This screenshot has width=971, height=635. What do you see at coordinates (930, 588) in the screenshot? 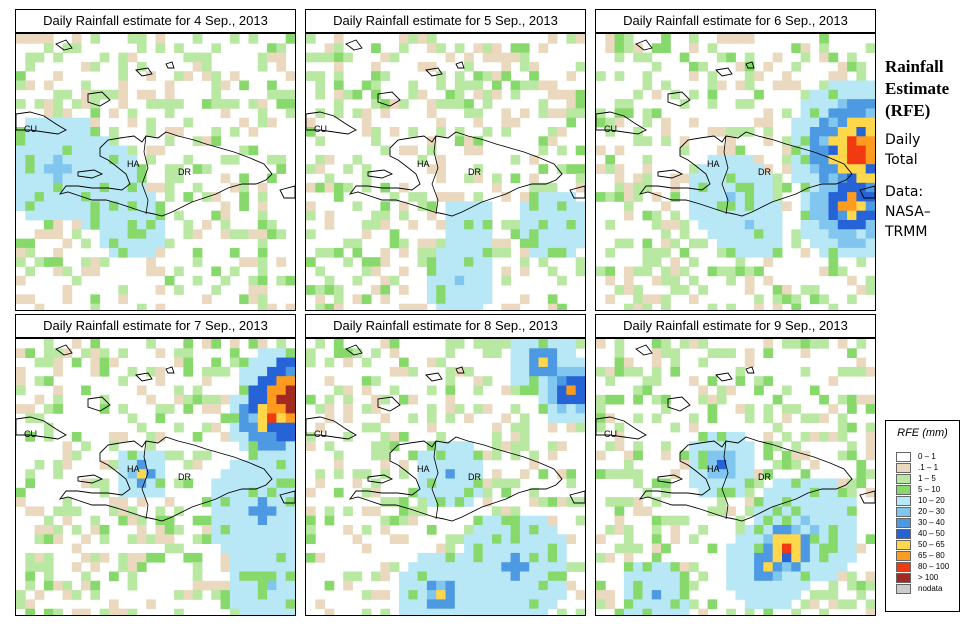
I see `legend-label: nodata` at bounding box center [930, 588].